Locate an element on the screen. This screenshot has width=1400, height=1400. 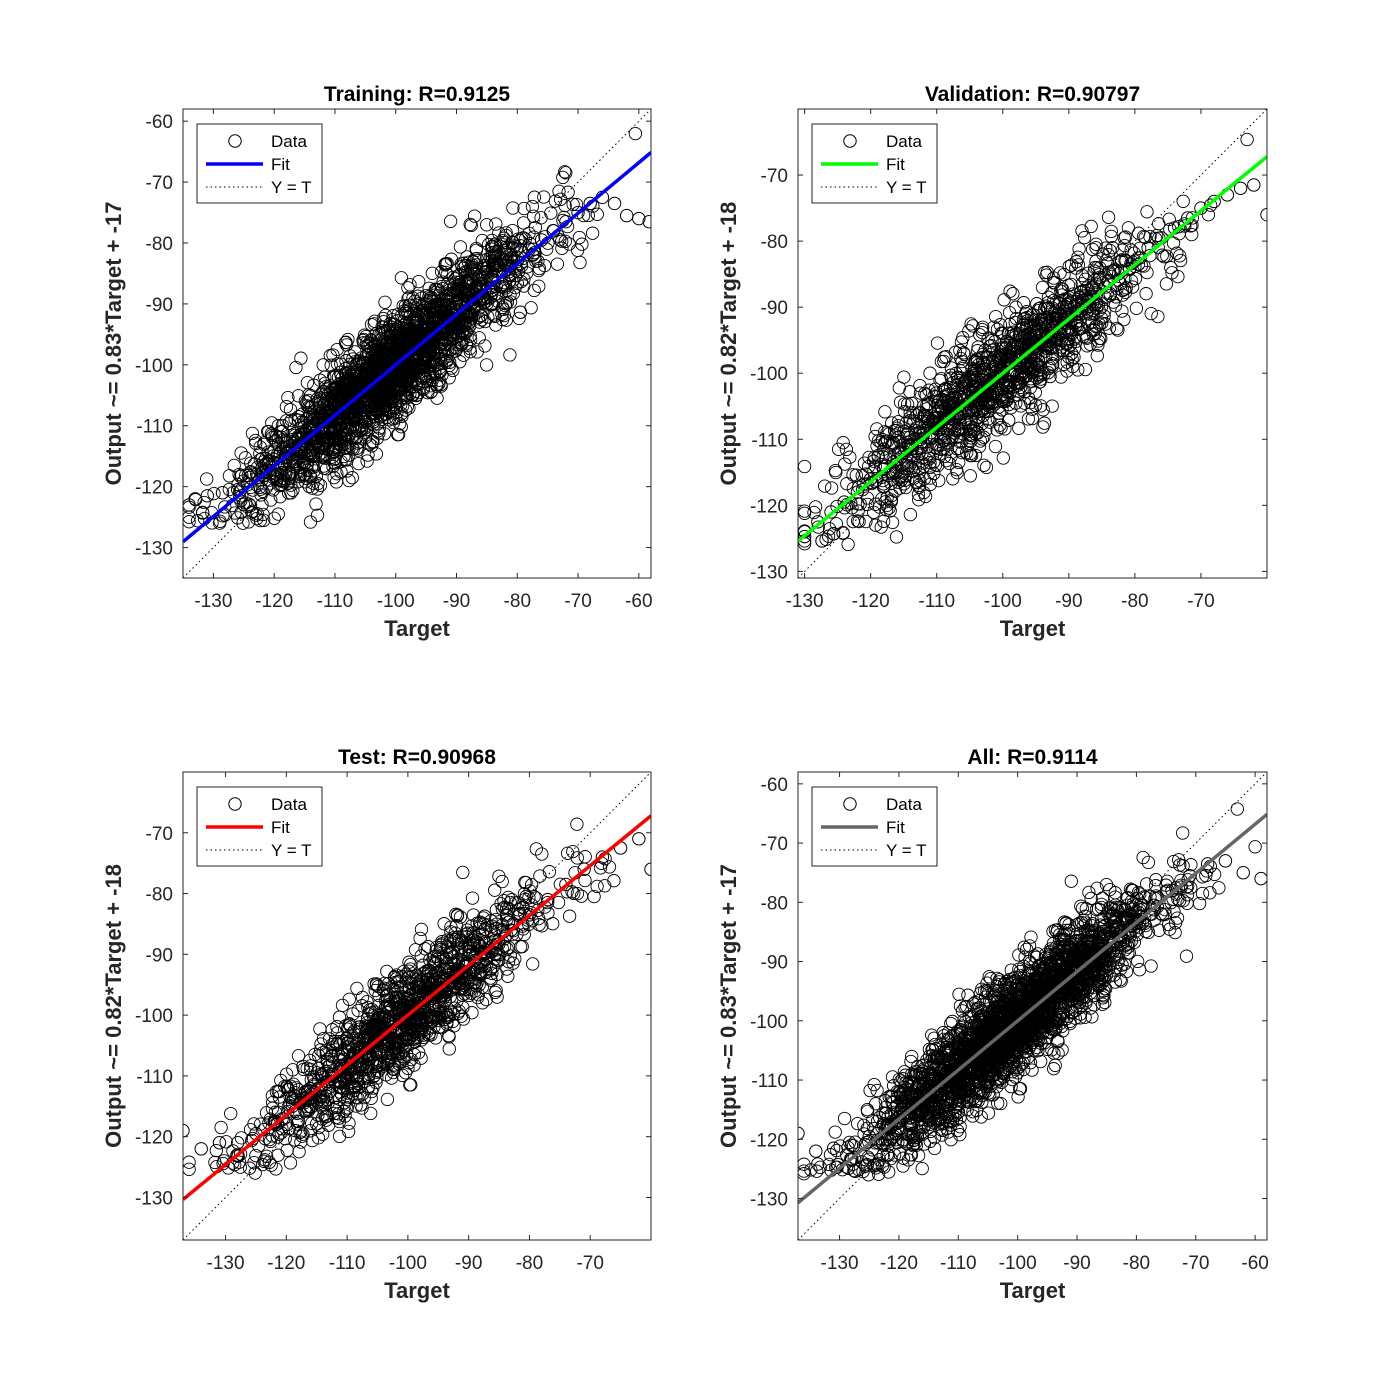
training-legend-label: Data is located at coordinates (289, 141).